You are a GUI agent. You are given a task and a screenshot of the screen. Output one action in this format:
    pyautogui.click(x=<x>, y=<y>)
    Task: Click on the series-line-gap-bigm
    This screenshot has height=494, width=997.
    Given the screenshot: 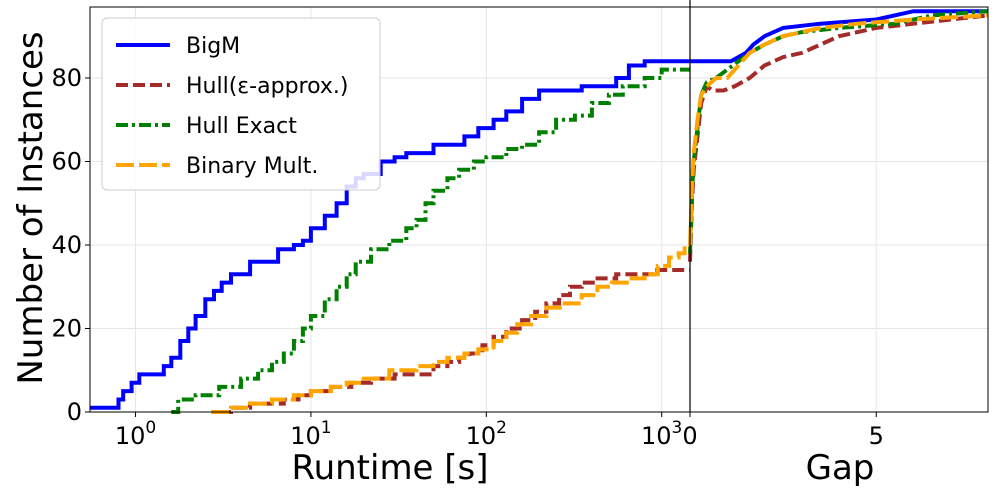 What is the action you would take?
    pyautogui.click(x=839, y=36)
    